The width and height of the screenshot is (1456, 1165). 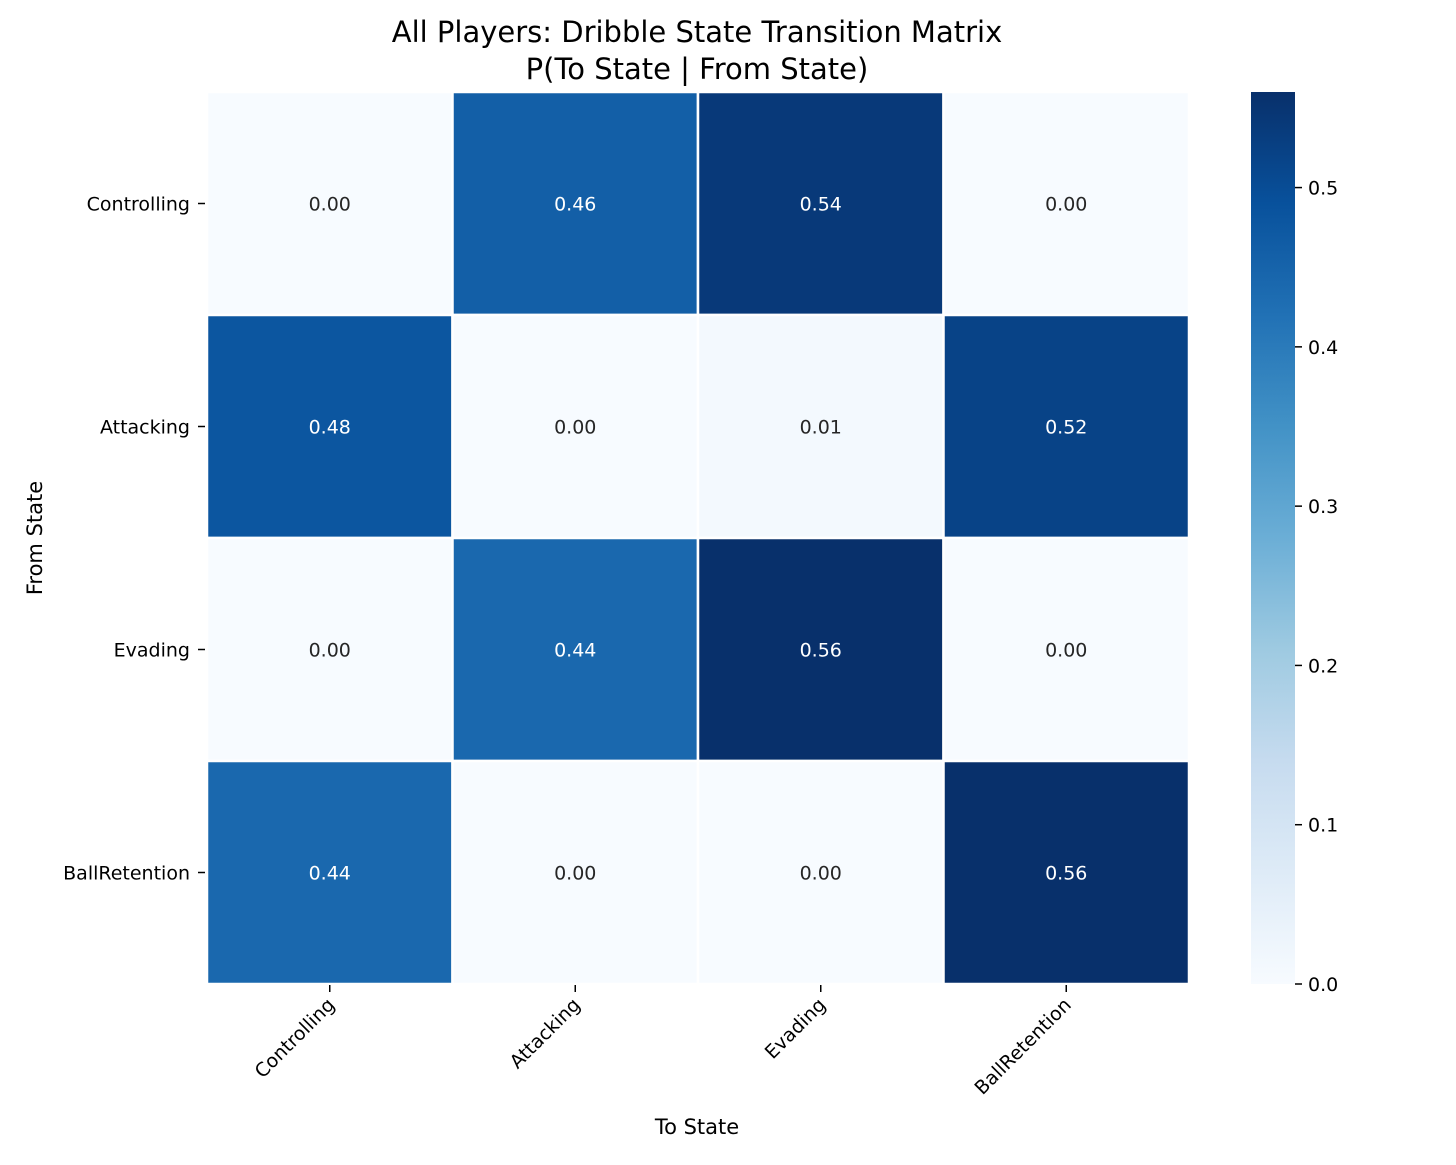 I want to click on y-axis-label: From State, so click(x=35, y=538).